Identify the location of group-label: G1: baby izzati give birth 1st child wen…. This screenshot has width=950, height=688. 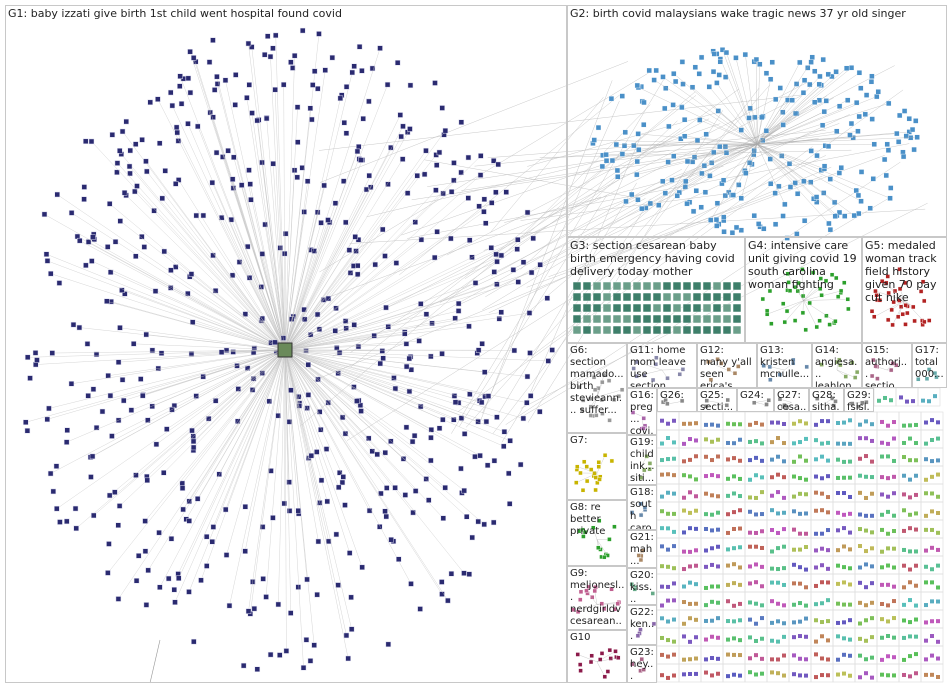
(175, 13).